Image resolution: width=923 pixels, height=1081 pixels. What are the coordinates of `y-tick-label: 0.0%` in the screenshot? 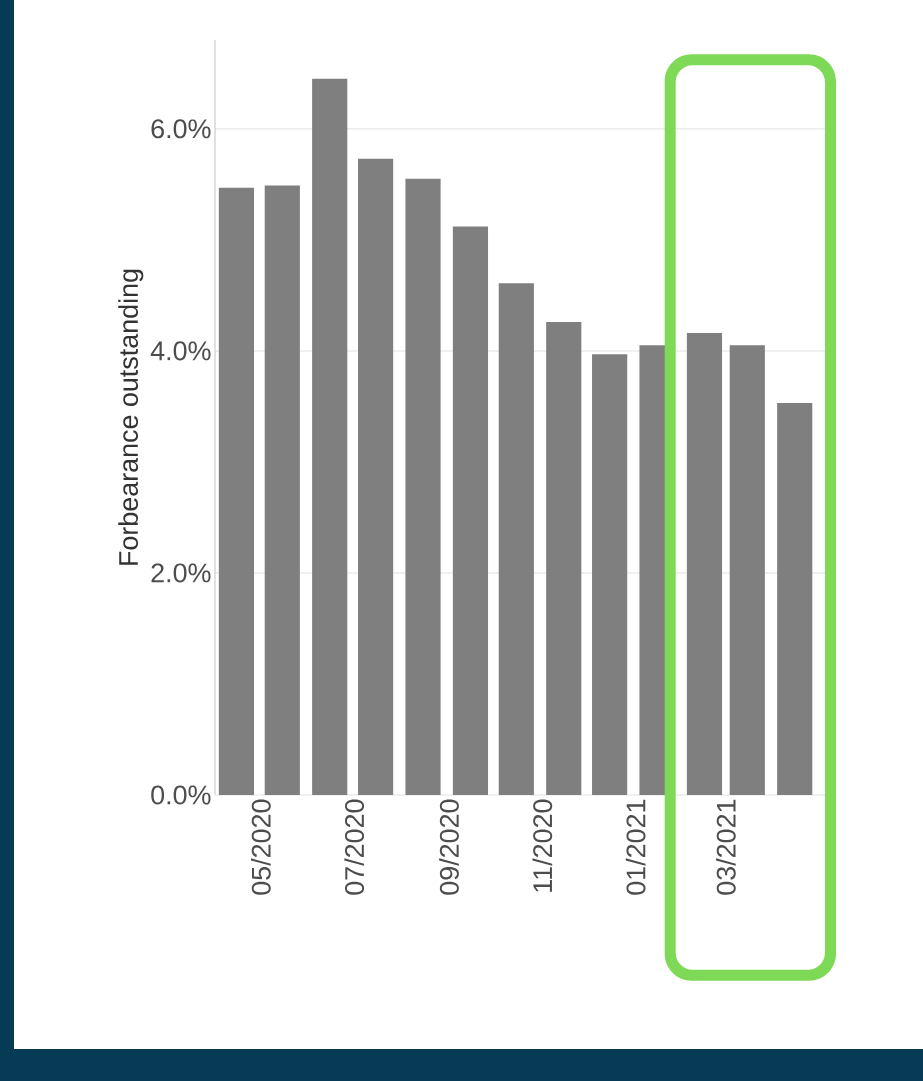 It's located at (181, 795).